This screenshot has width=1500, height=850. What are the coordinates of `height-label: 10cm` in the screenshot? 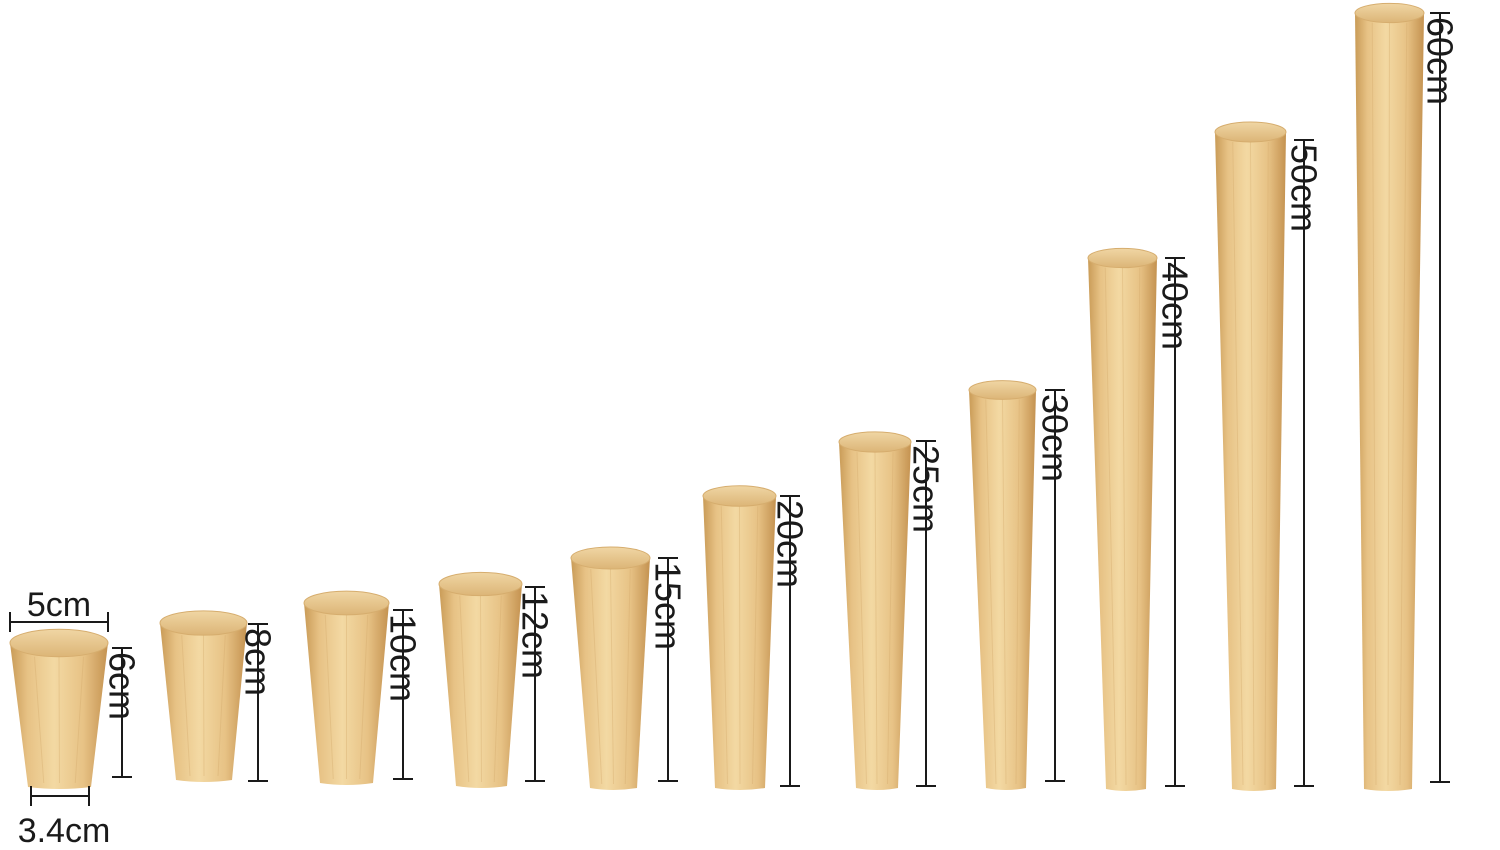 It's located at (403, 658).